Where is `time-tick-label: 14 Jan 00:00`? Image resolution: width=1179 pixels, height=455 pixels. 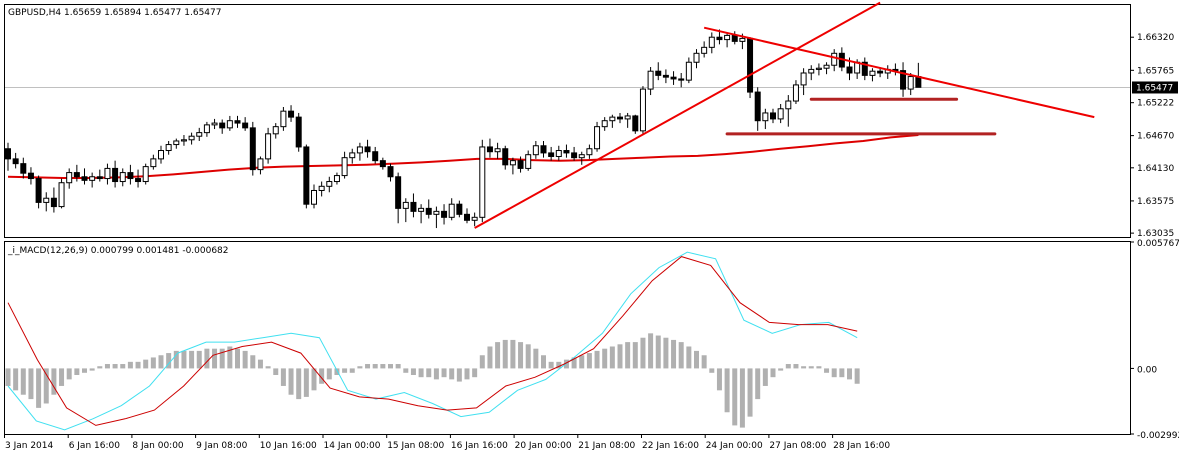 time-tick-label: 14 Jan 00:00 is located at coordinates (352, 446).